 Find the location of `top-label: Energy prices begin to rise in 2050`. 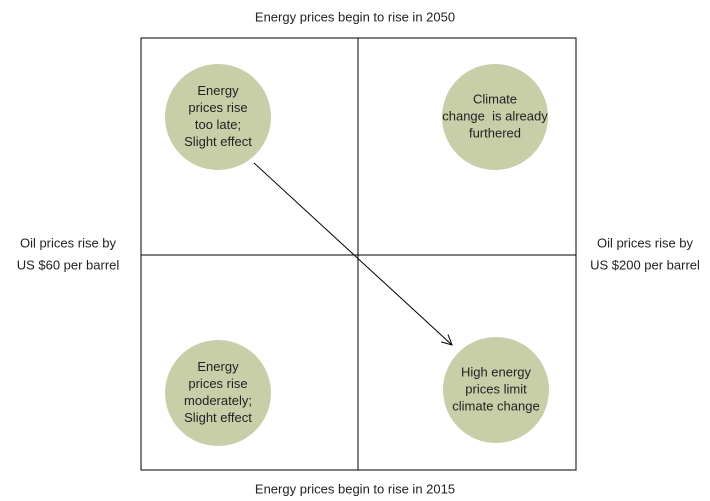

top-label: Energy prices begin to rise in 2050 is located at coordinates (355, 16).